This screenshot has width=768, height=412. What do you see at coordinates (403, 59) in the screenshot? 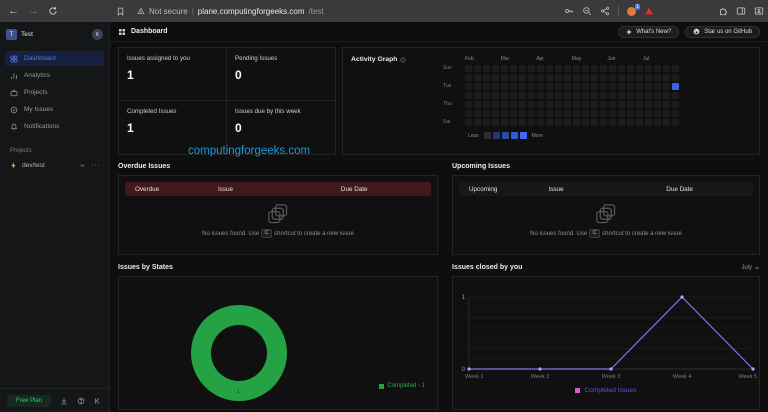
I see `info-icon` at bounding box center [403, 59].